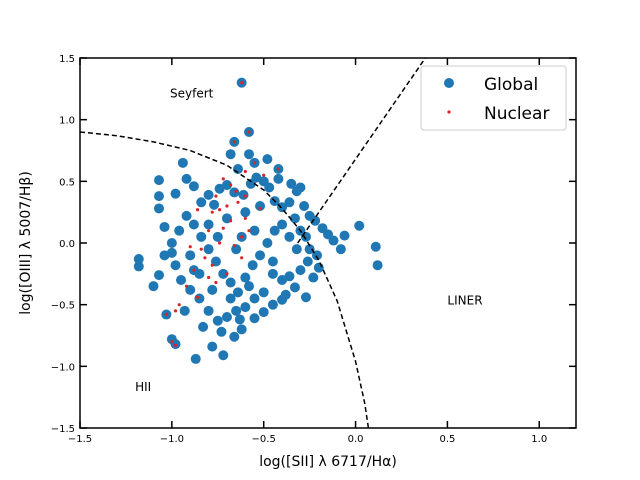  What do you see at coordinates (464, 301) in the screenshot?
I see `region-label-liner: LINER` at bounding box center [464, 301].